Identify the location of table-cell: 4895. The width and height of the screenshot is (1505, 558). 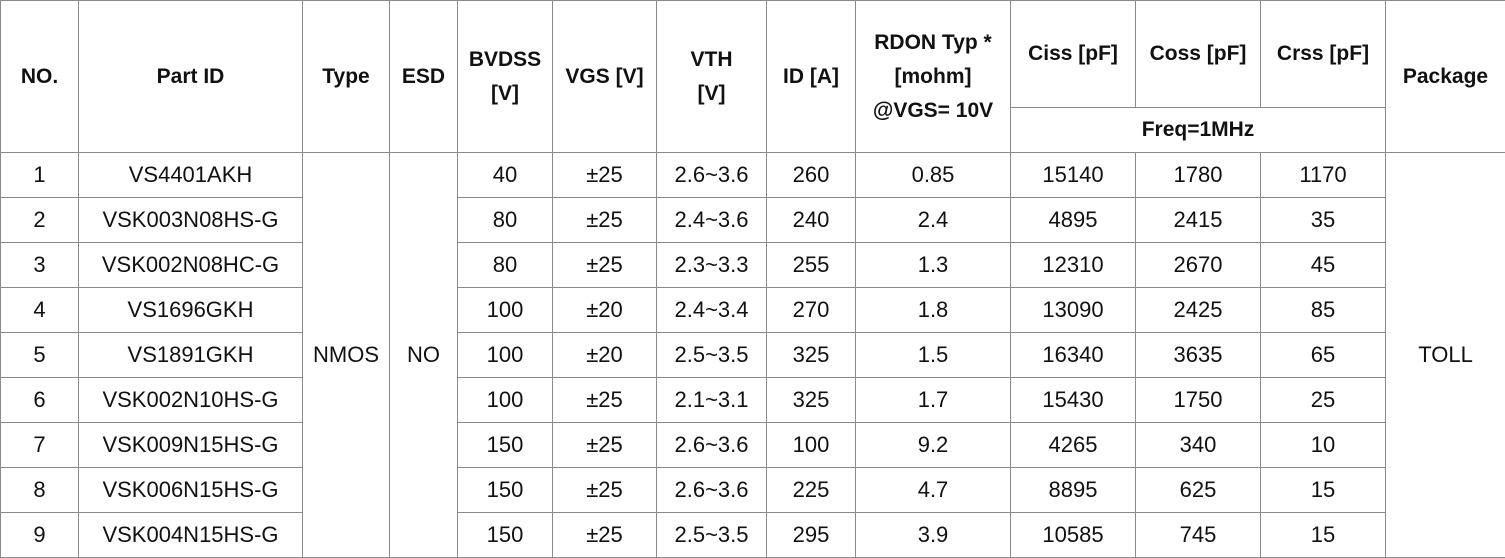
(1073, 220).